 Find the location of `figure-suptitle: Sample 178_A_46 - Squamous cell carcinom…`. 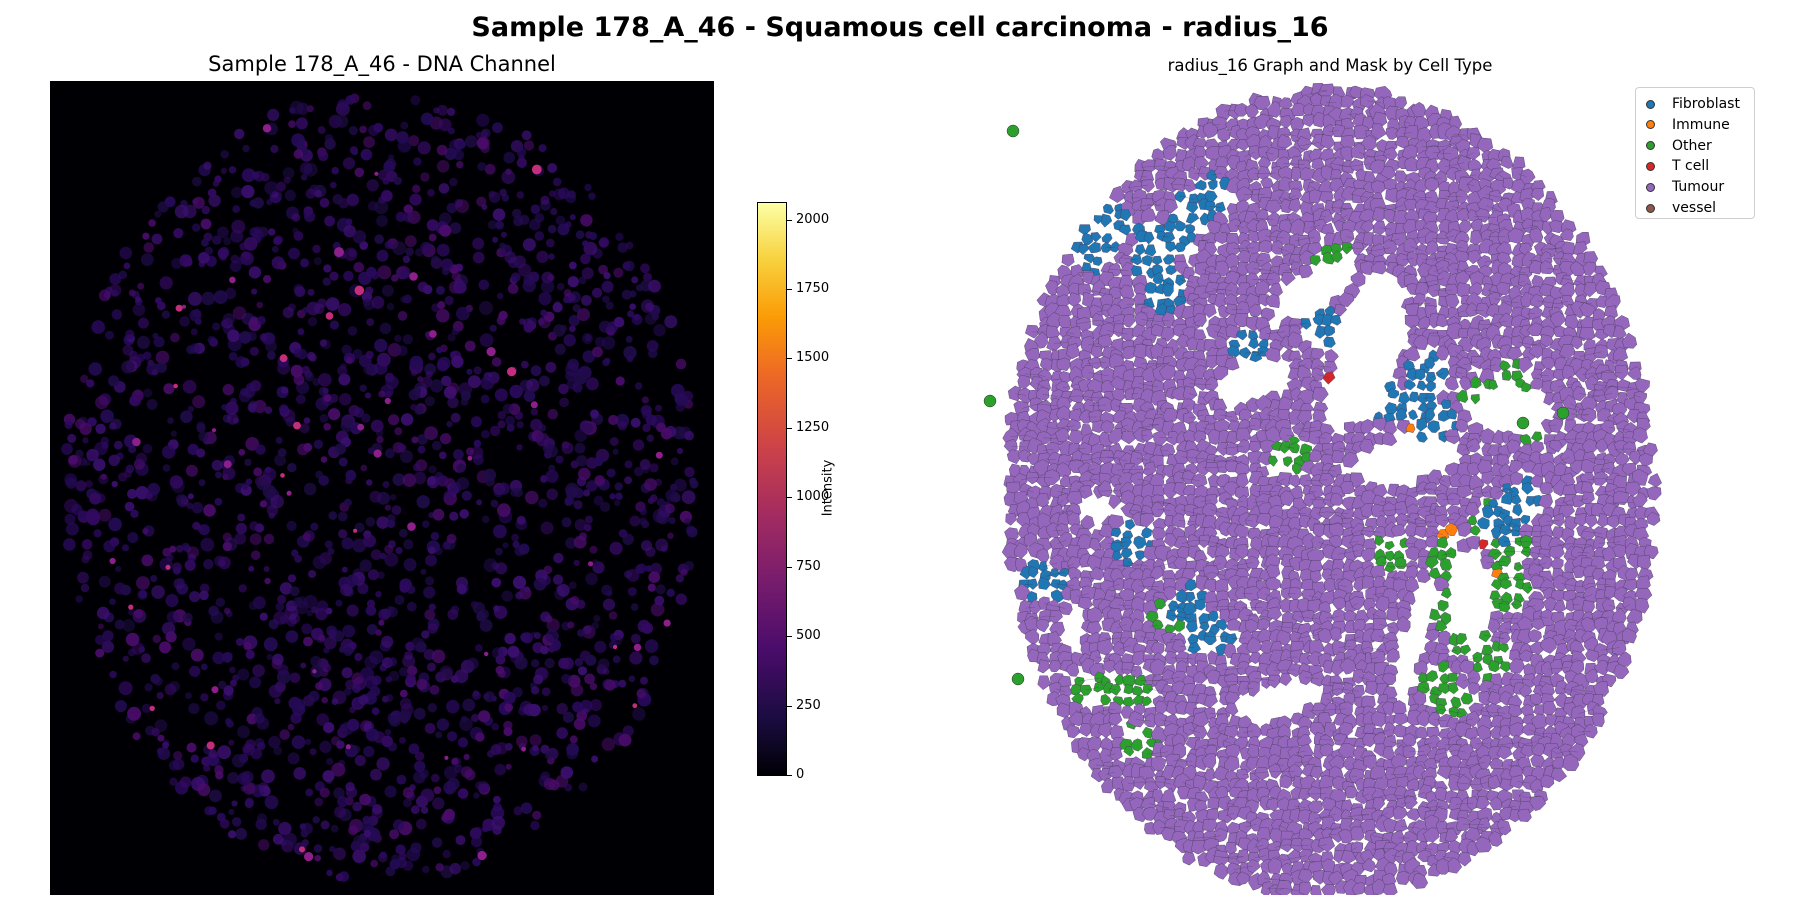

figure-suptitle: Sample 178_A_46 - Squamous cell carcinom… is located at coordinates (900, 27).